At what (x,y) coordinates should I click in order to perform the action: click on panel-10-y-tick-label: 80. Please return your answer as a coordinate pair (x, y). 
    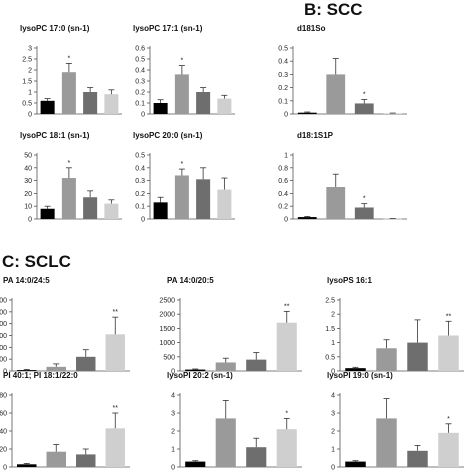
    Looking at the image, I should click on (3, 396).